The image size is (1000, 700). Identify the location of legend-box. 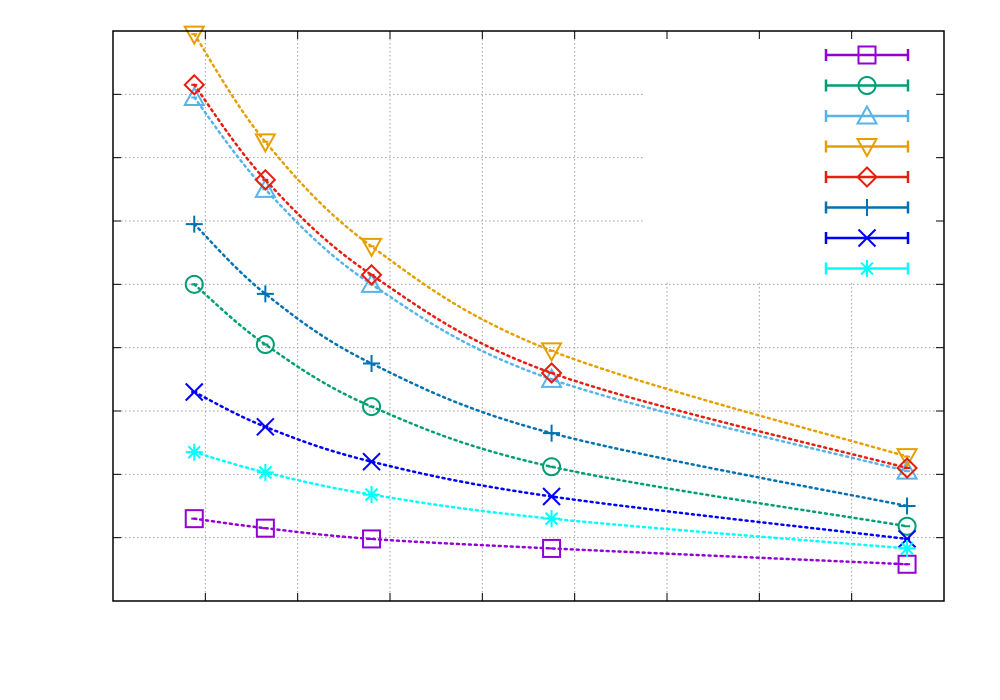
(793, 158).